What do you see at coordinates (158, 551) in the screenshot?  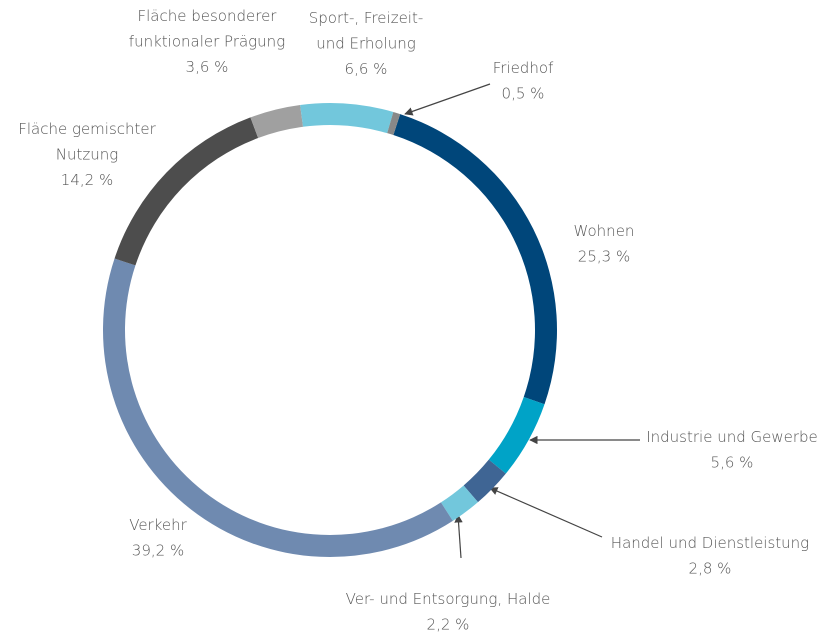 I see `value-label: 39,2 %` at bounding box center [158, 551].